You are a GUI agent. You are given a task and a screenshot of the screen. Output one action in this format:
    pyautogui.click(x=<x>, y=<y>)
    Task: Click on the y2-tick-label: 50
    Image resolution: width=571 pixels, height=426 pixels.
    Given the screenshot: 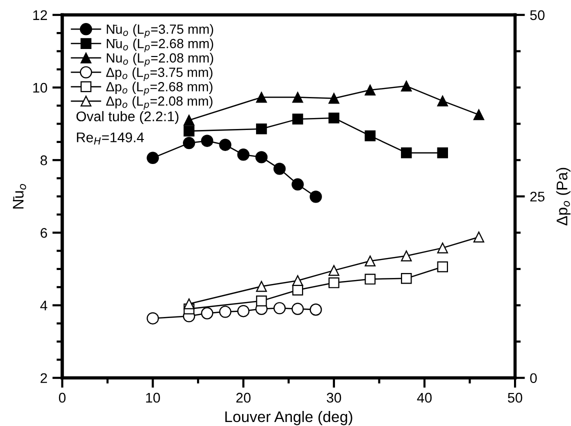 What is the action you would take?
    pyautogui.click(x=537, y=15)
    